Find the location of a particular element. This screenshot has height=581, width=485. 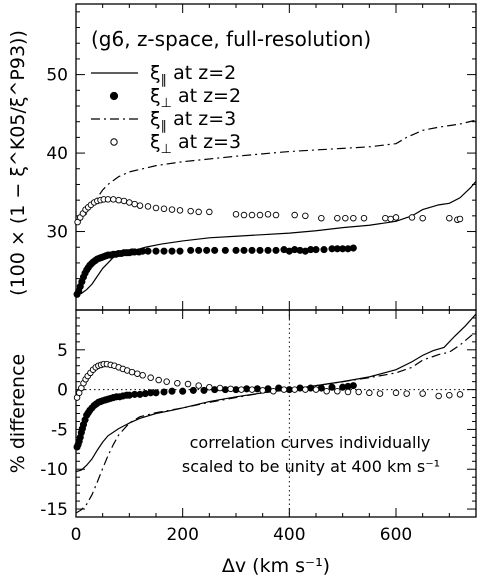

y-axis-label-bottom: % difference is located at coordinates (18, 413).